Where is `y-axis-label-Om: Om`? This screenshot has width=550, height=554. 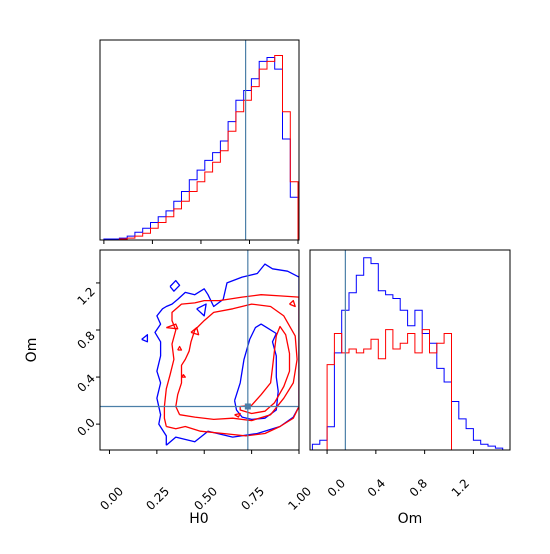 y-axis-label-Om: Om is located at coordinates (32, 350).